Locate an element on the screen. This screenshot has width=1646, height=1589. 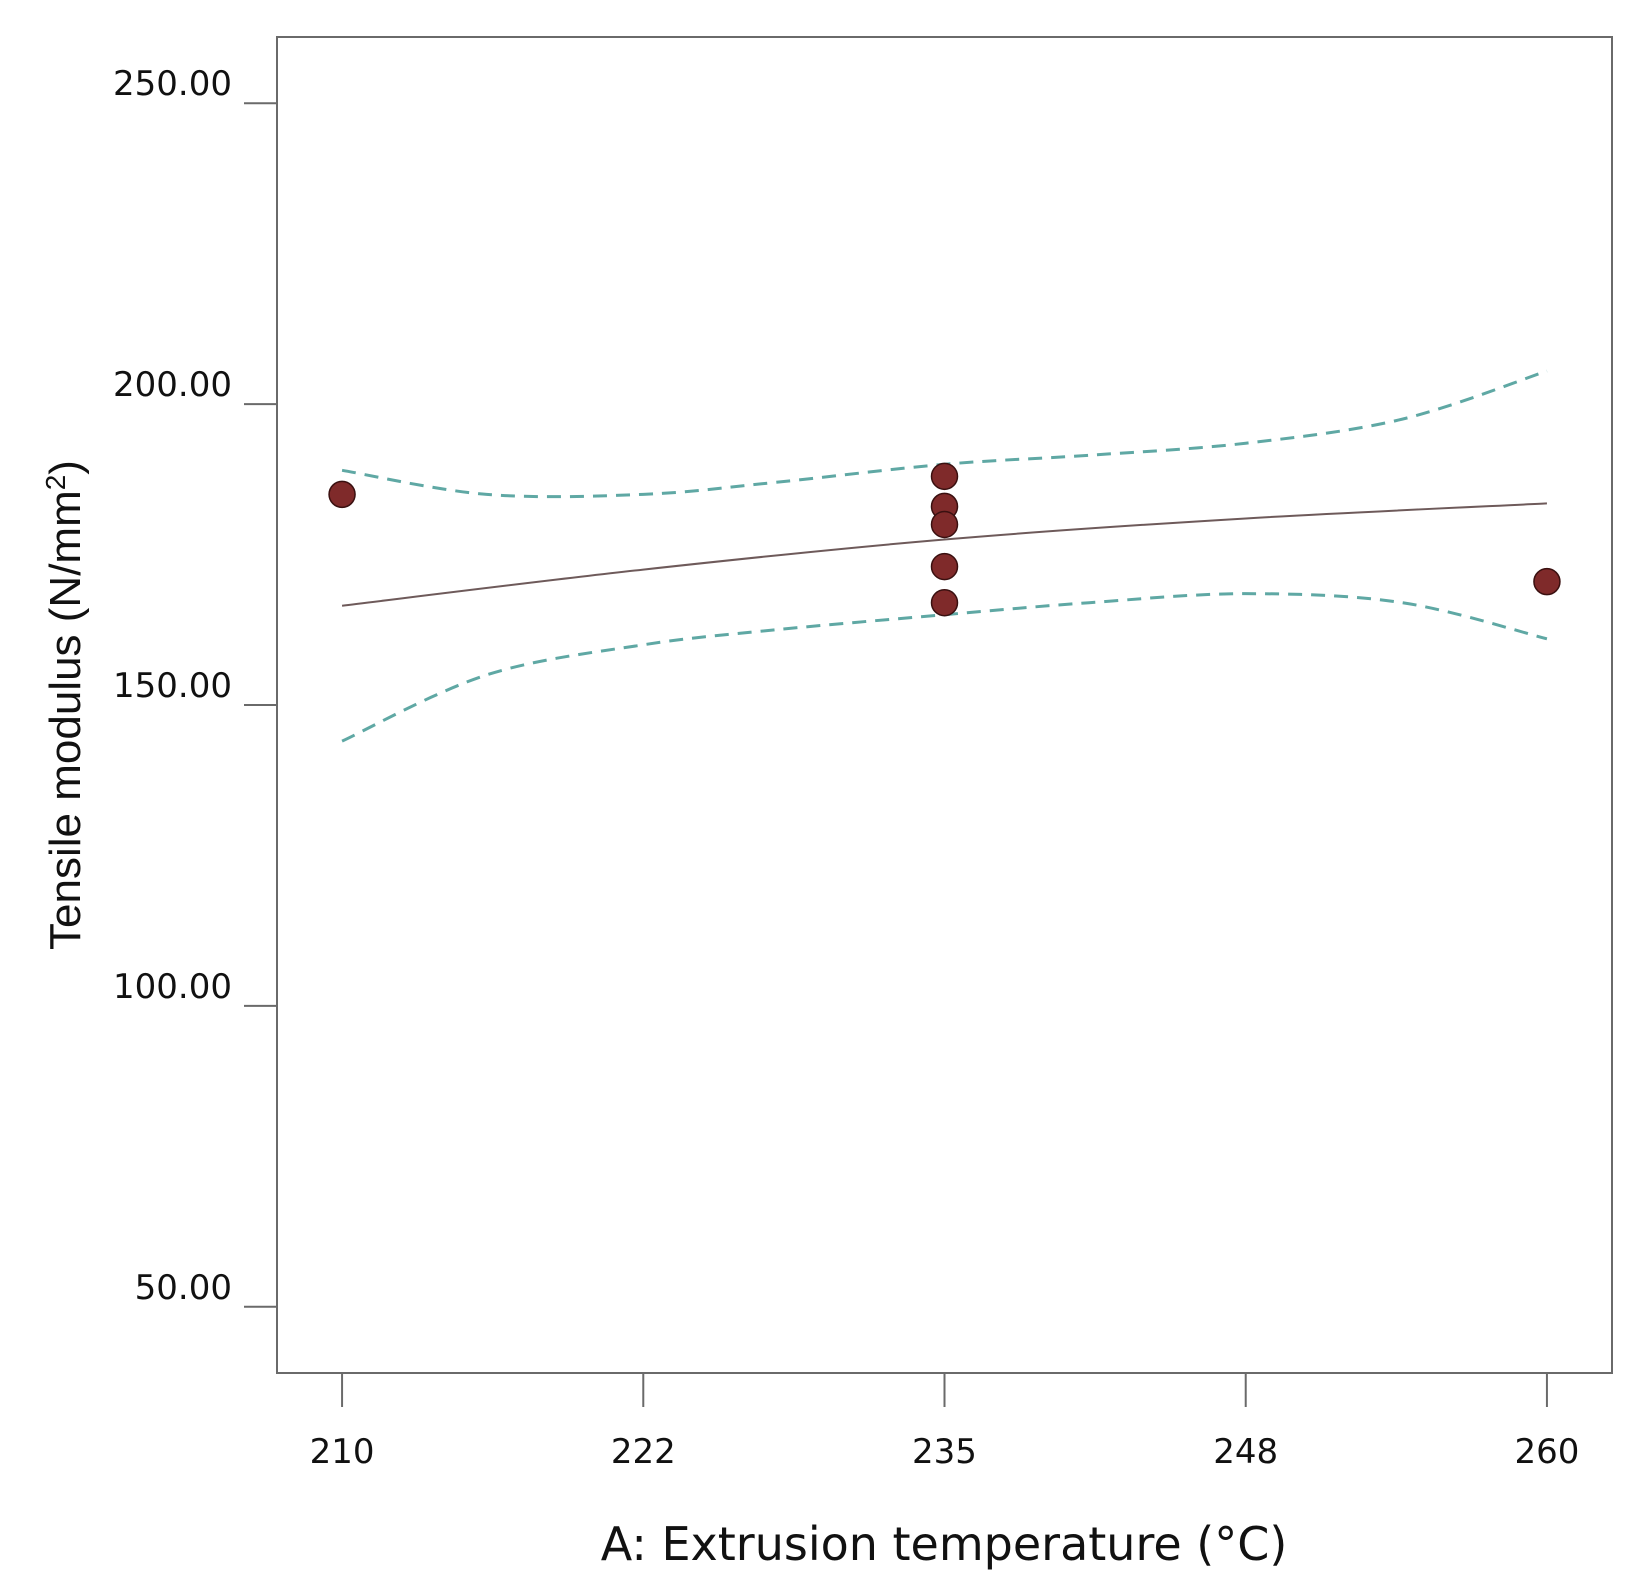
y-axis-title-close: ) is located at coordinates (65, 467).